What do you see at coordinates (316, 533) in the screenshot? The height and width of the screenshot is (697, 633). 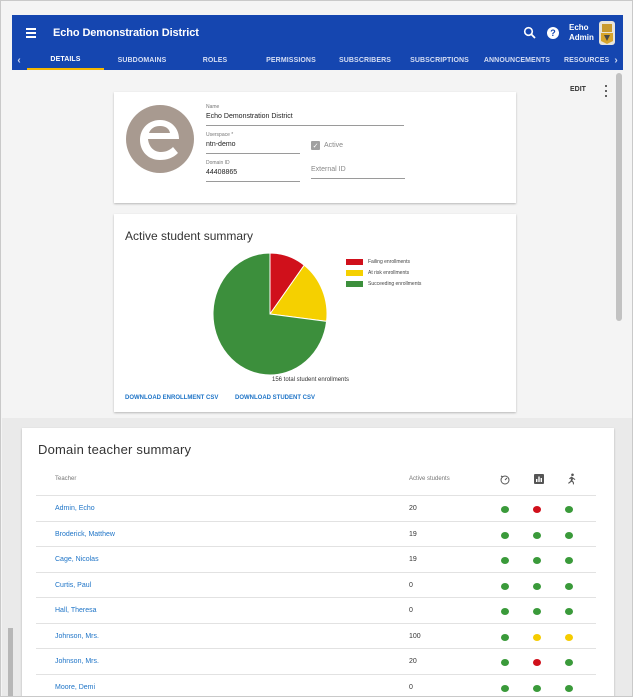 I see `table-row: Broderick, Matthew 19` at bounding box center [316, 533].